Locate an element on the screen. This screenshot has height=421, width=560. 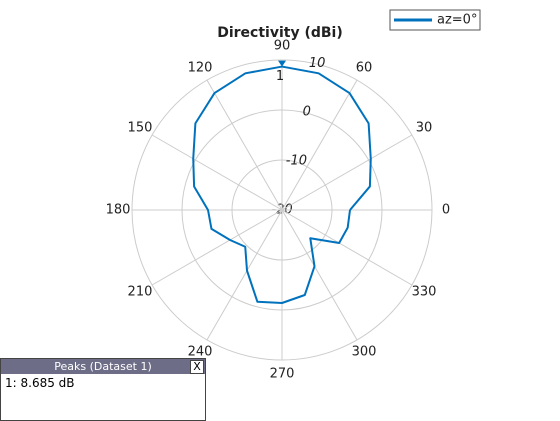
peaks-panel: Peaks (Dataset 1) X 1: 8.685 dB is located at coordinates (103, 389).